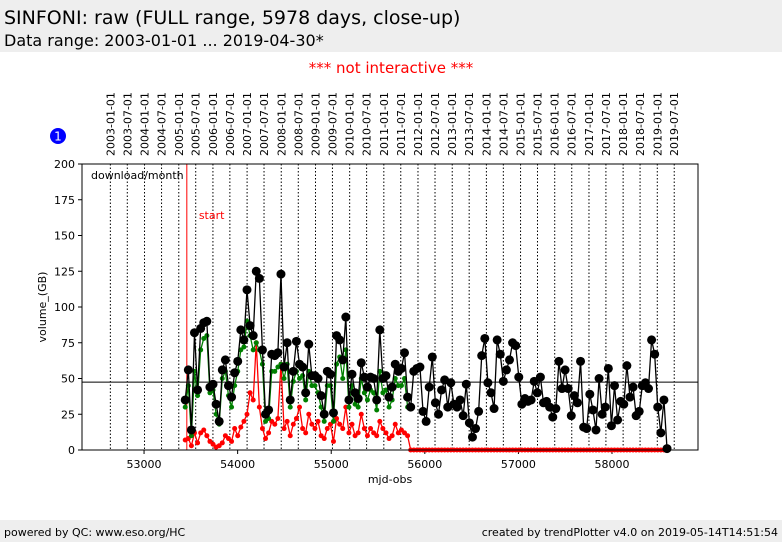  I want to click on date-tick-label: 2019-07-01, so click(674, 124).